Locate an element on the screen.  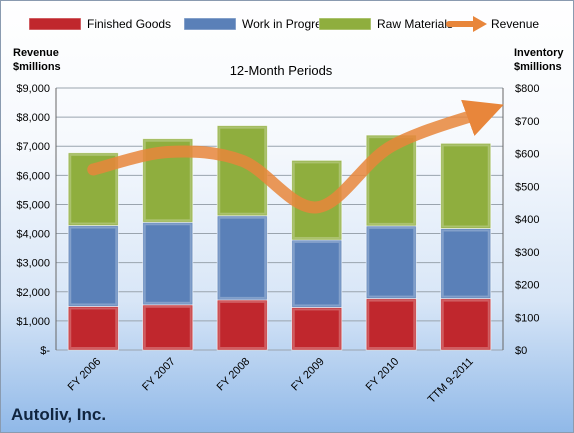
legend-label-raw-materials: Raw Materials is located at coordinates (415, 24).